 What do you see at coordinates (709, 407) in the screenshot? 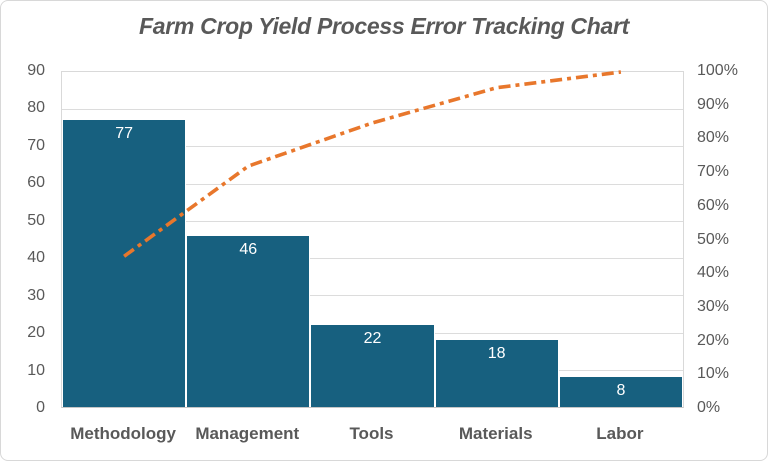
I see `right-axis-tick: 0%` at bounding box center [709, 407].